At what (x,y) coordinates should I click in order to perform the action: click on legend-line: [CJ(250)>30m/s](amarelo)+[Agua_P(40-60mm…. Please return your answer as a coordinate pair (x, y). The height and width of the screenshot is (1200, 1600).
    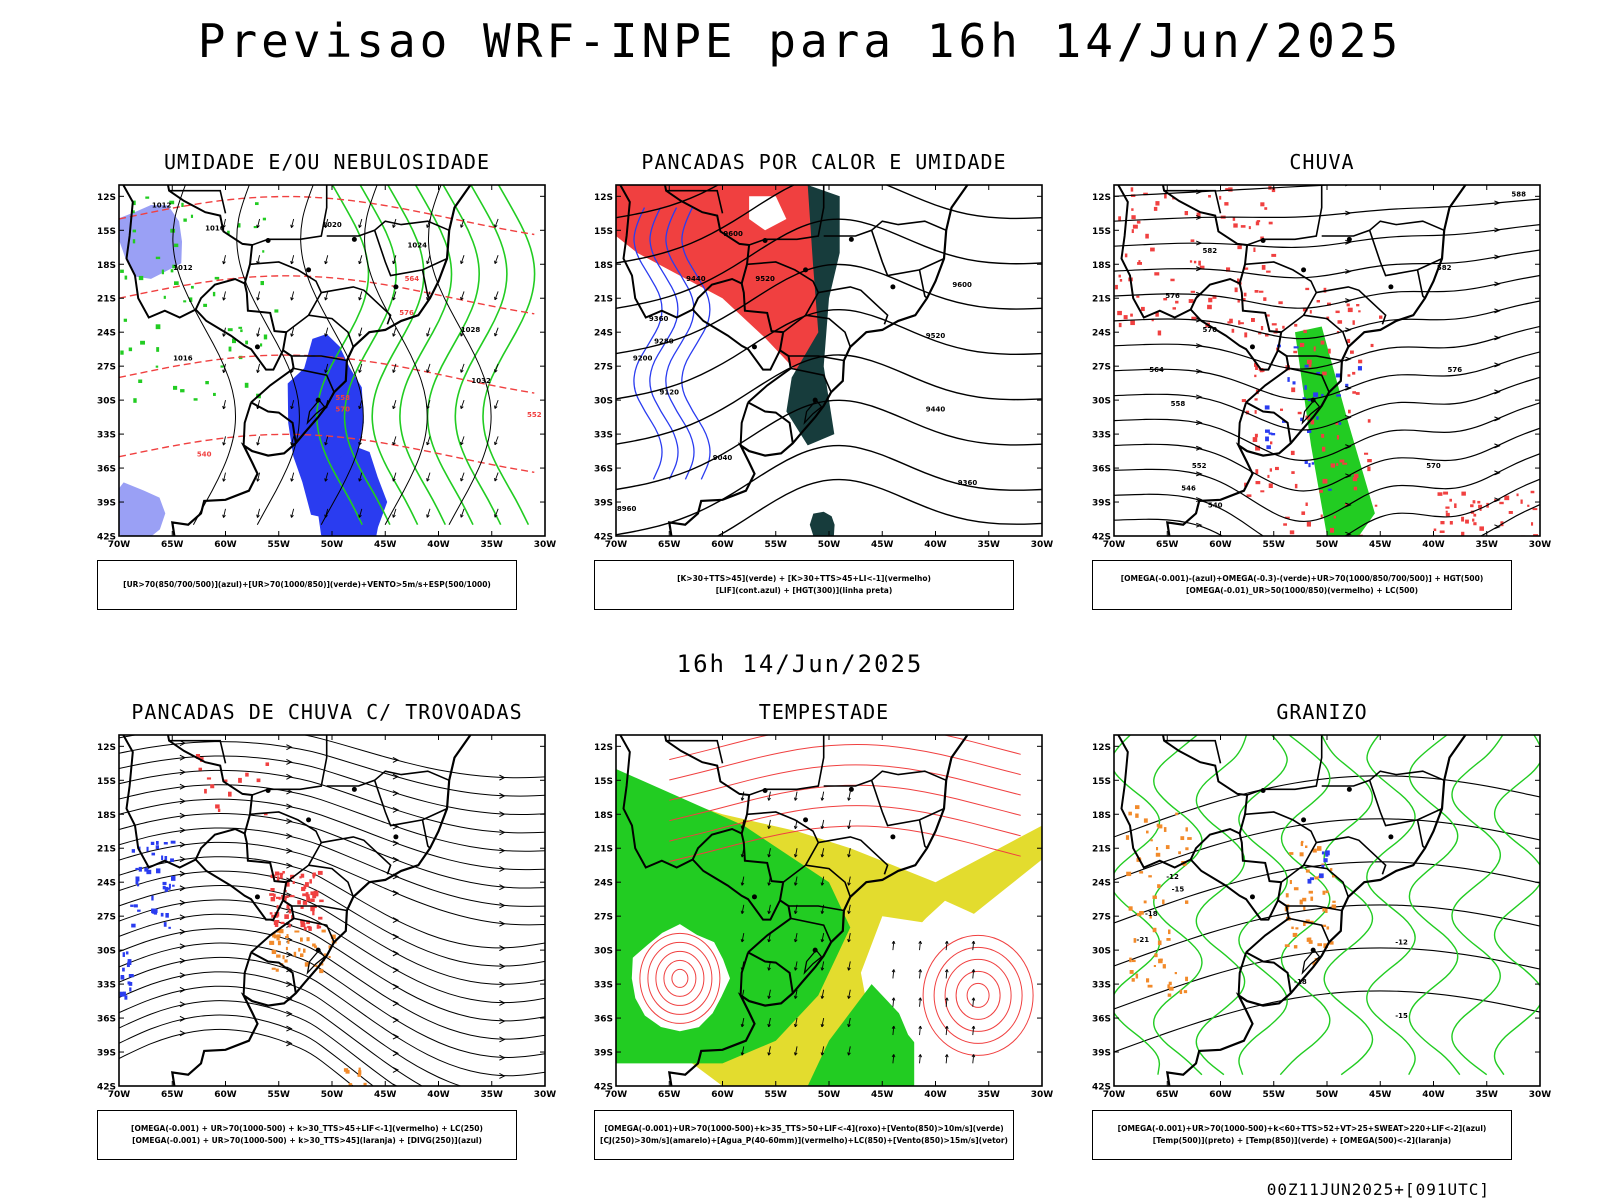
    Looking at the image, I should click on (804, 1140).